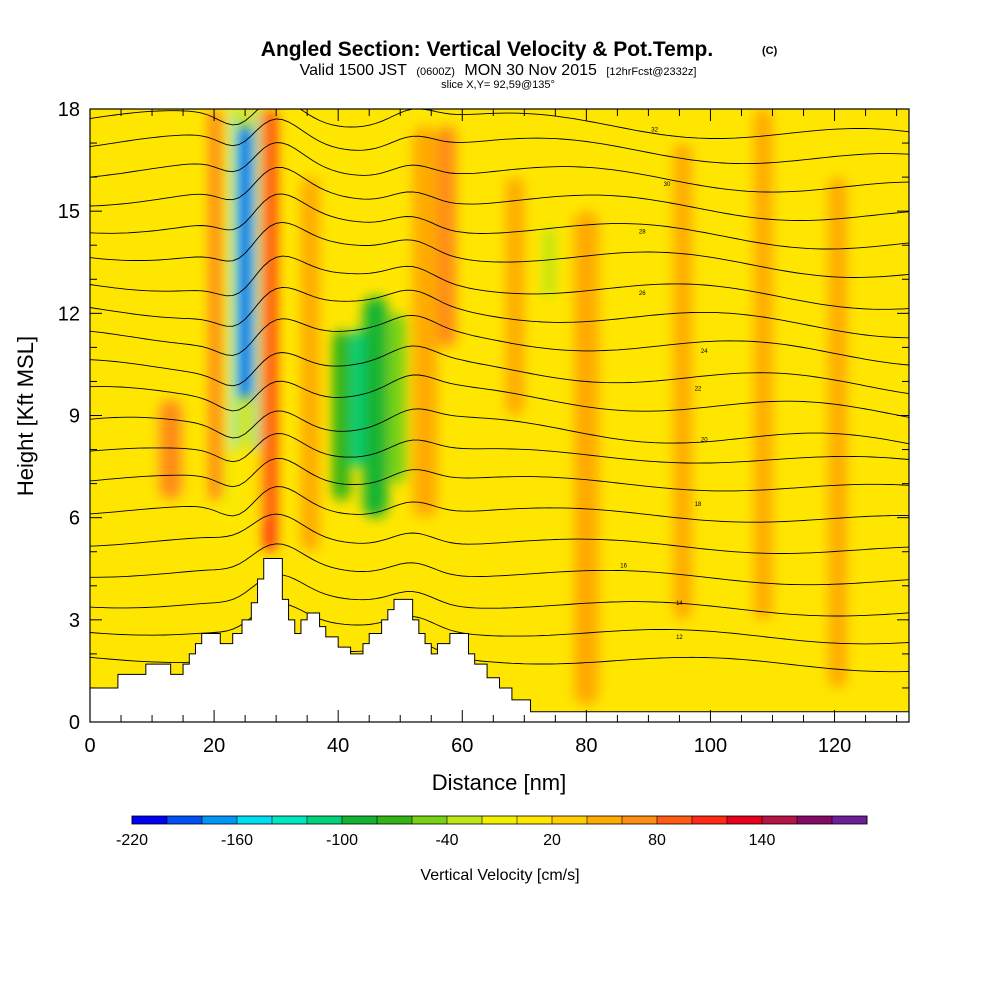 Image resolution: width=1000 pixels, height=1000 pixels. What do you see at coordinates (499, 640) in the screenshot?
I see `terrain` at bounding box center [499, 640].